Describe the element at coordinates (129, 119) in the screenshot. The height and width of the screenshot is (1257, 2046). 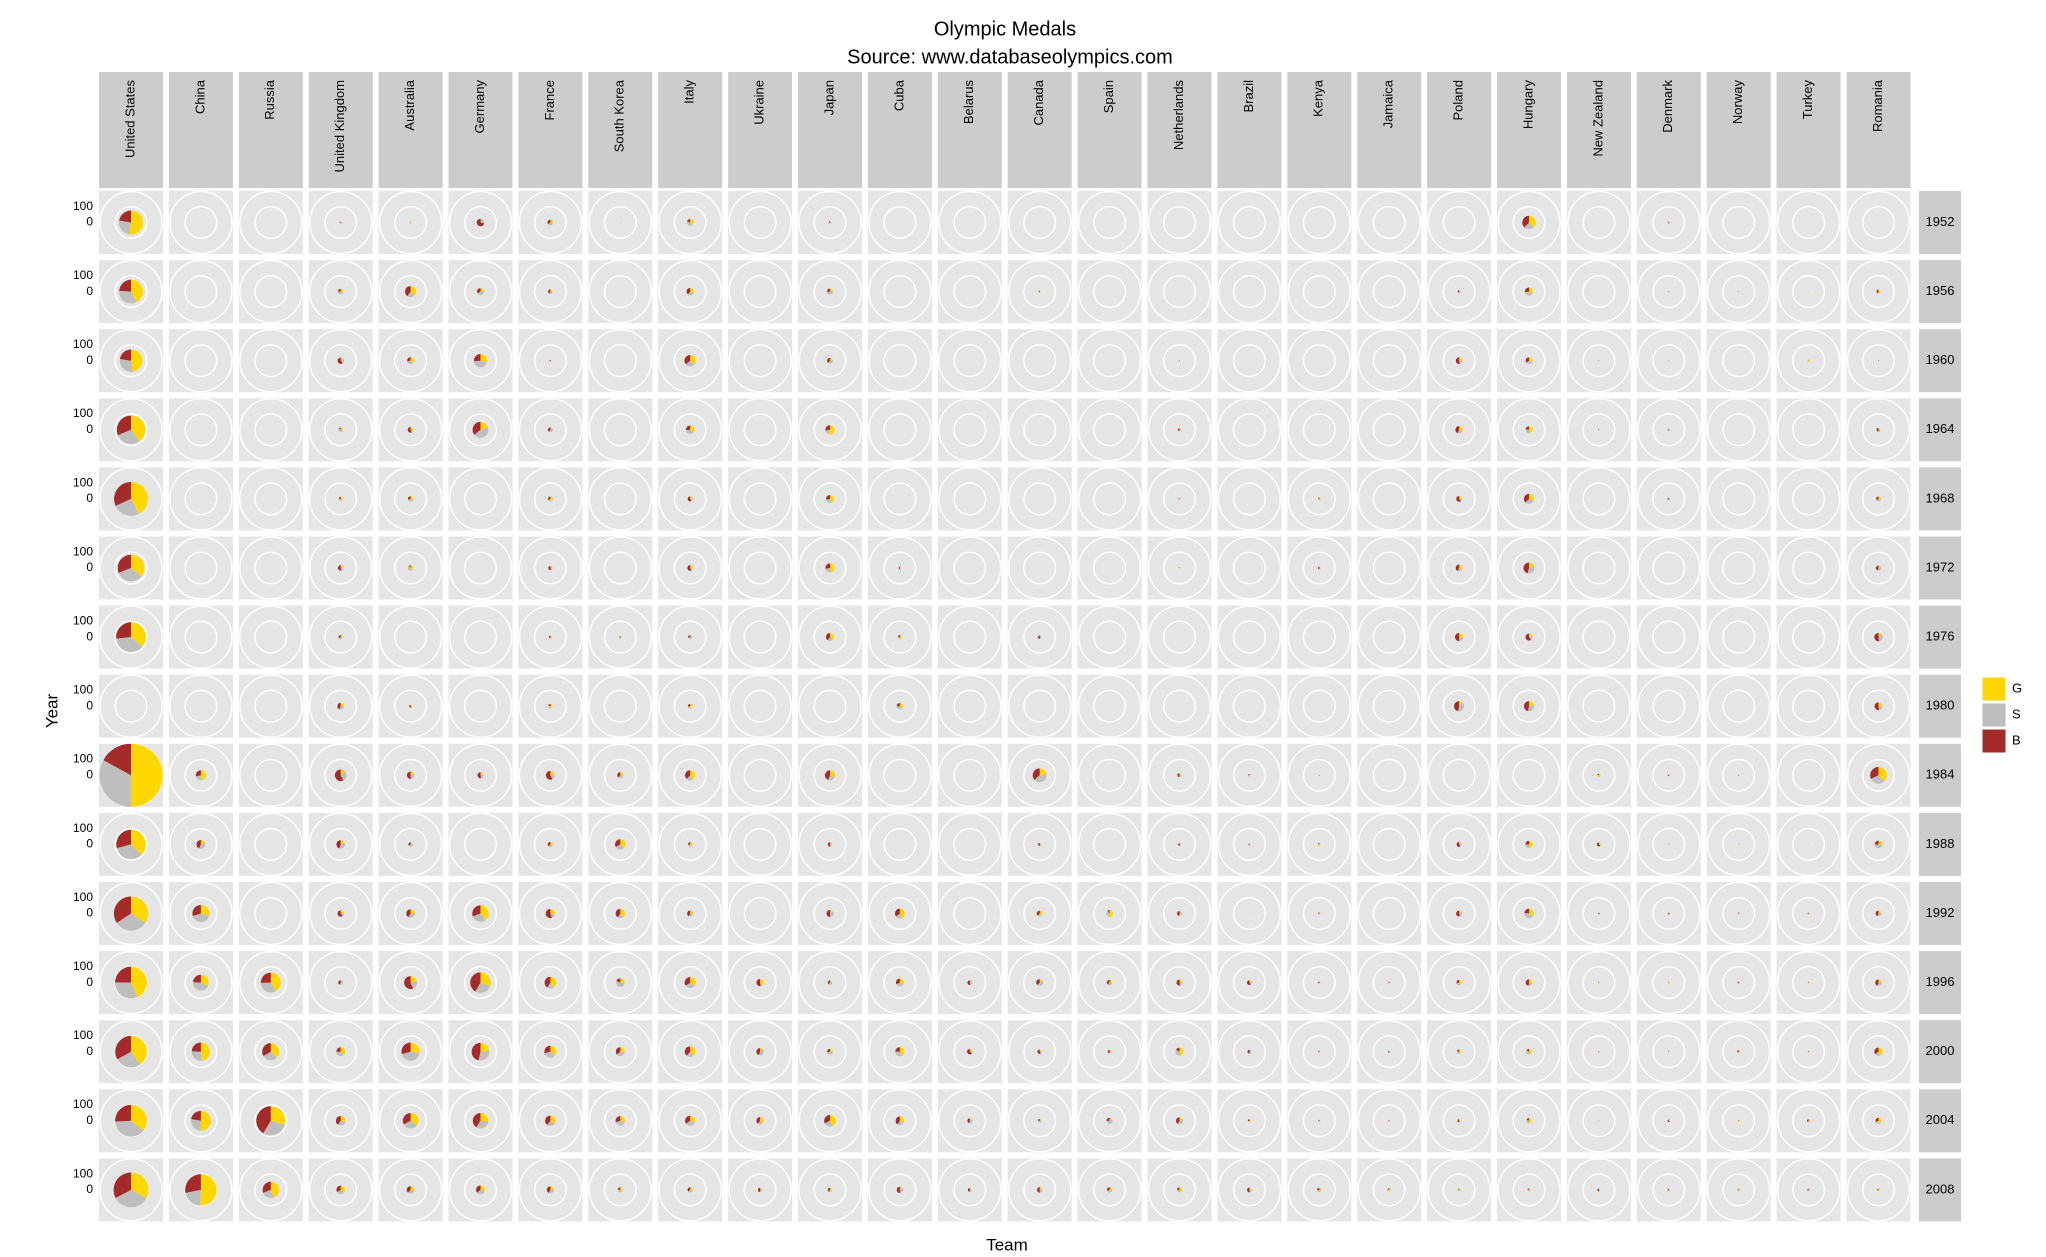
I see `team-label: United States` at that location.